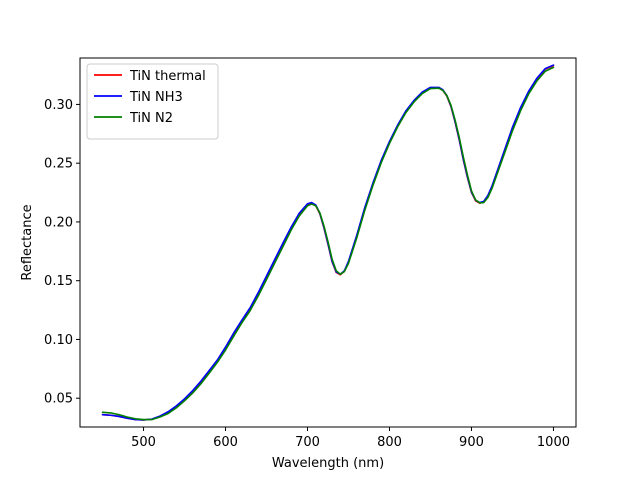 This screenshot has width=640, height=480. I want to click on x-axis-label: Wavelength (nm), so click(328, 463).